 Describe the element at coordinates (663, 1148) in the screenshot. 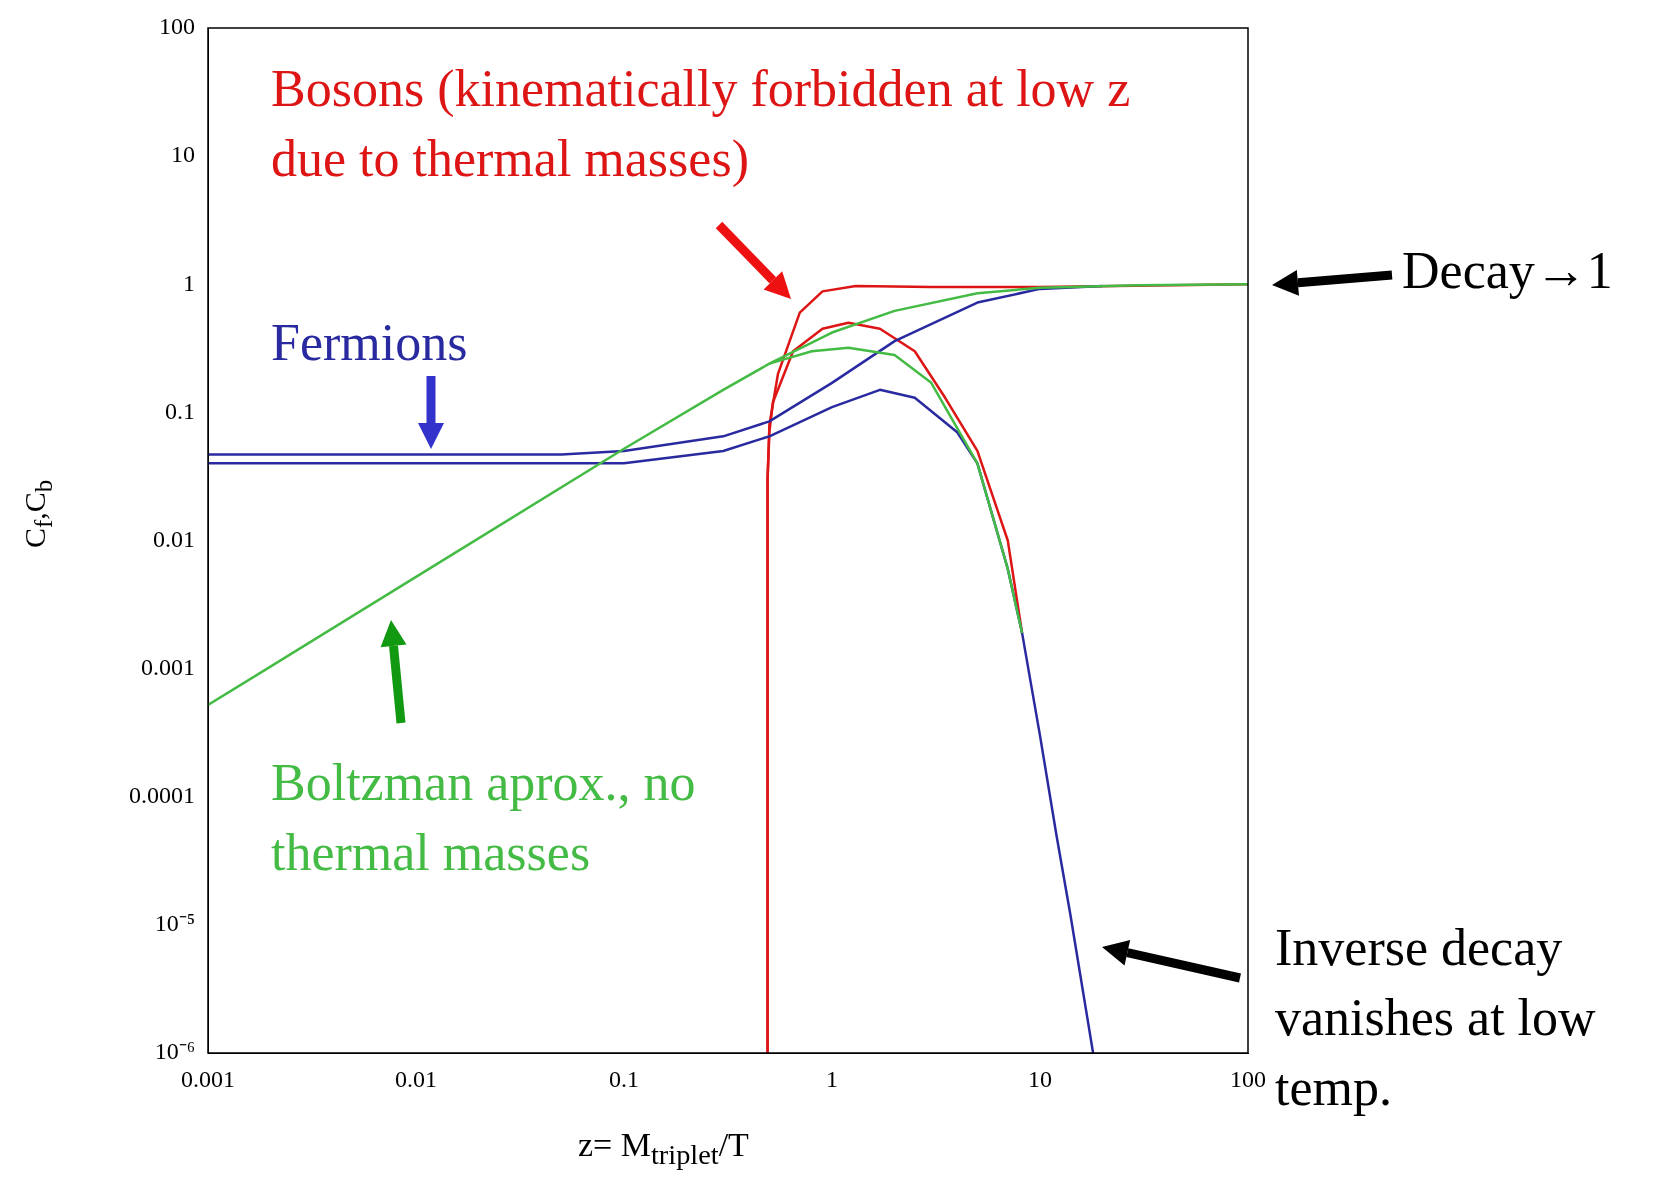

I see `x-axis-title: z= M$_{triplet}$/T` at that location.